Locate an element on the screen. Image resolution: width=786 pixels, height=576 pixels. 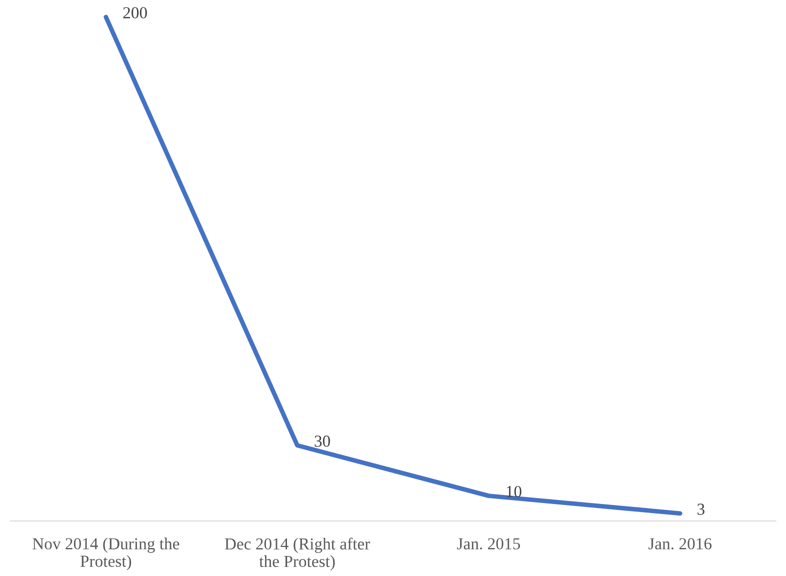
data-label: 3 is located at coordinates (701, 509).